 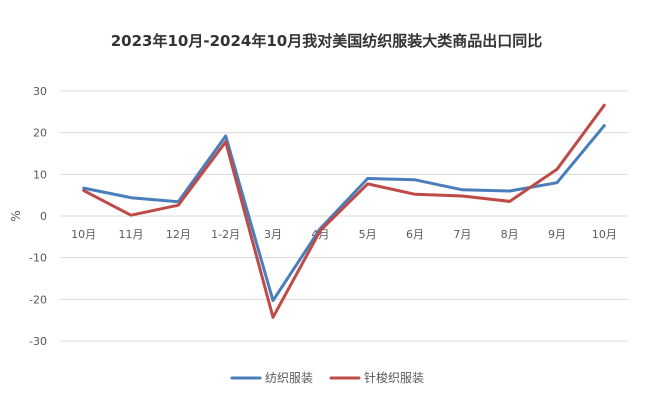 What do you see at coordinates (178, 234) in the screenshot?
I see `x-tick-label: 12月` at bounding box center [178, 234].